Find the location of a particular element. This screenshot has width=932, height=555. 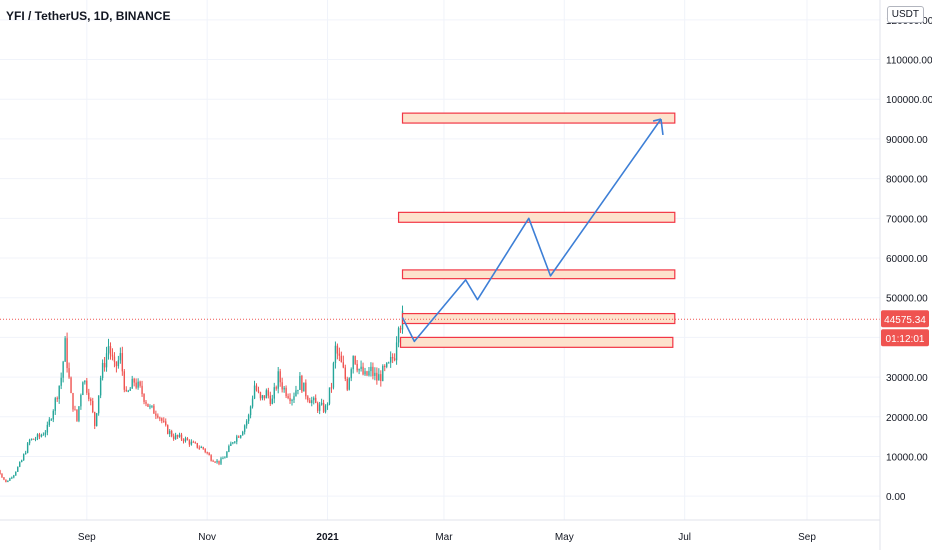

y-tick-label: 50000.00 is located at coordinates (907, 299).